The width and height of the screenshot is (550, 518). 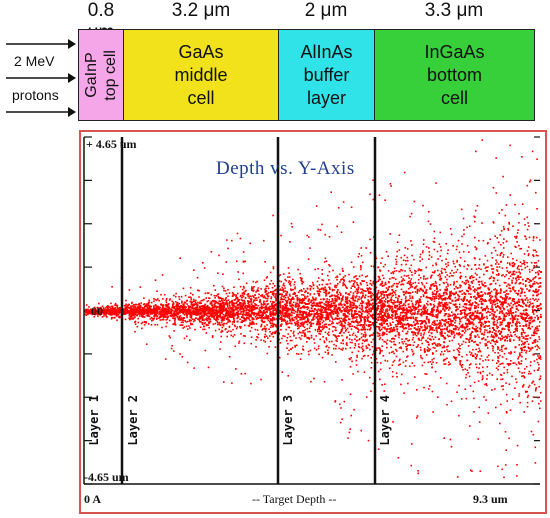 I want to click on layer-top-line: GaInP, so click(x=91, y=75).